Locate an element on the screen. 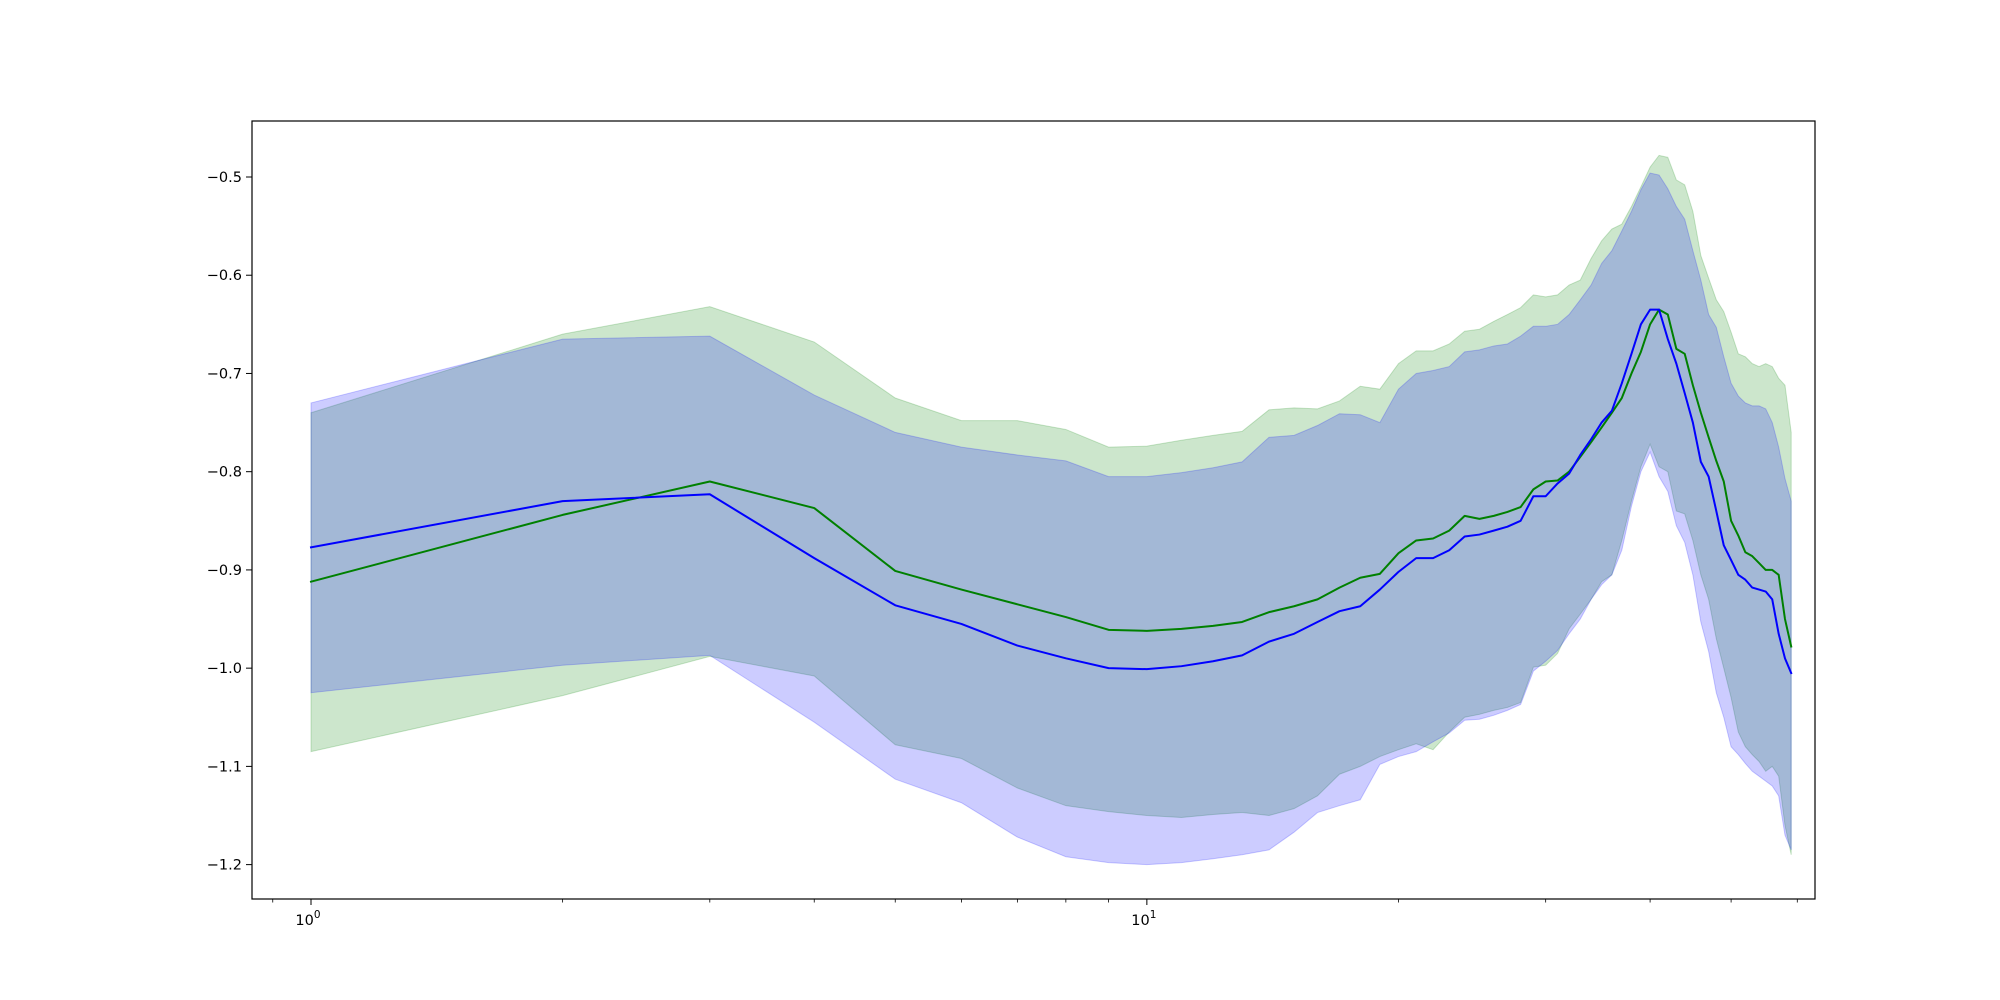 The width and height of the screenshot is (2000, 1000). x-tick-label: 10¹ is located at coordinates (1143, 919).